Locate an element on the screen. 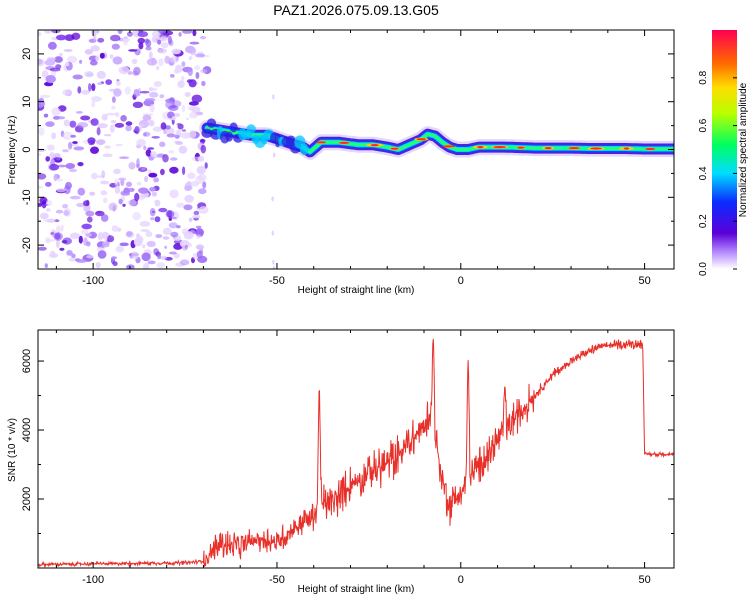  x-tick-label: 0 is located at coordinates (461, 580).